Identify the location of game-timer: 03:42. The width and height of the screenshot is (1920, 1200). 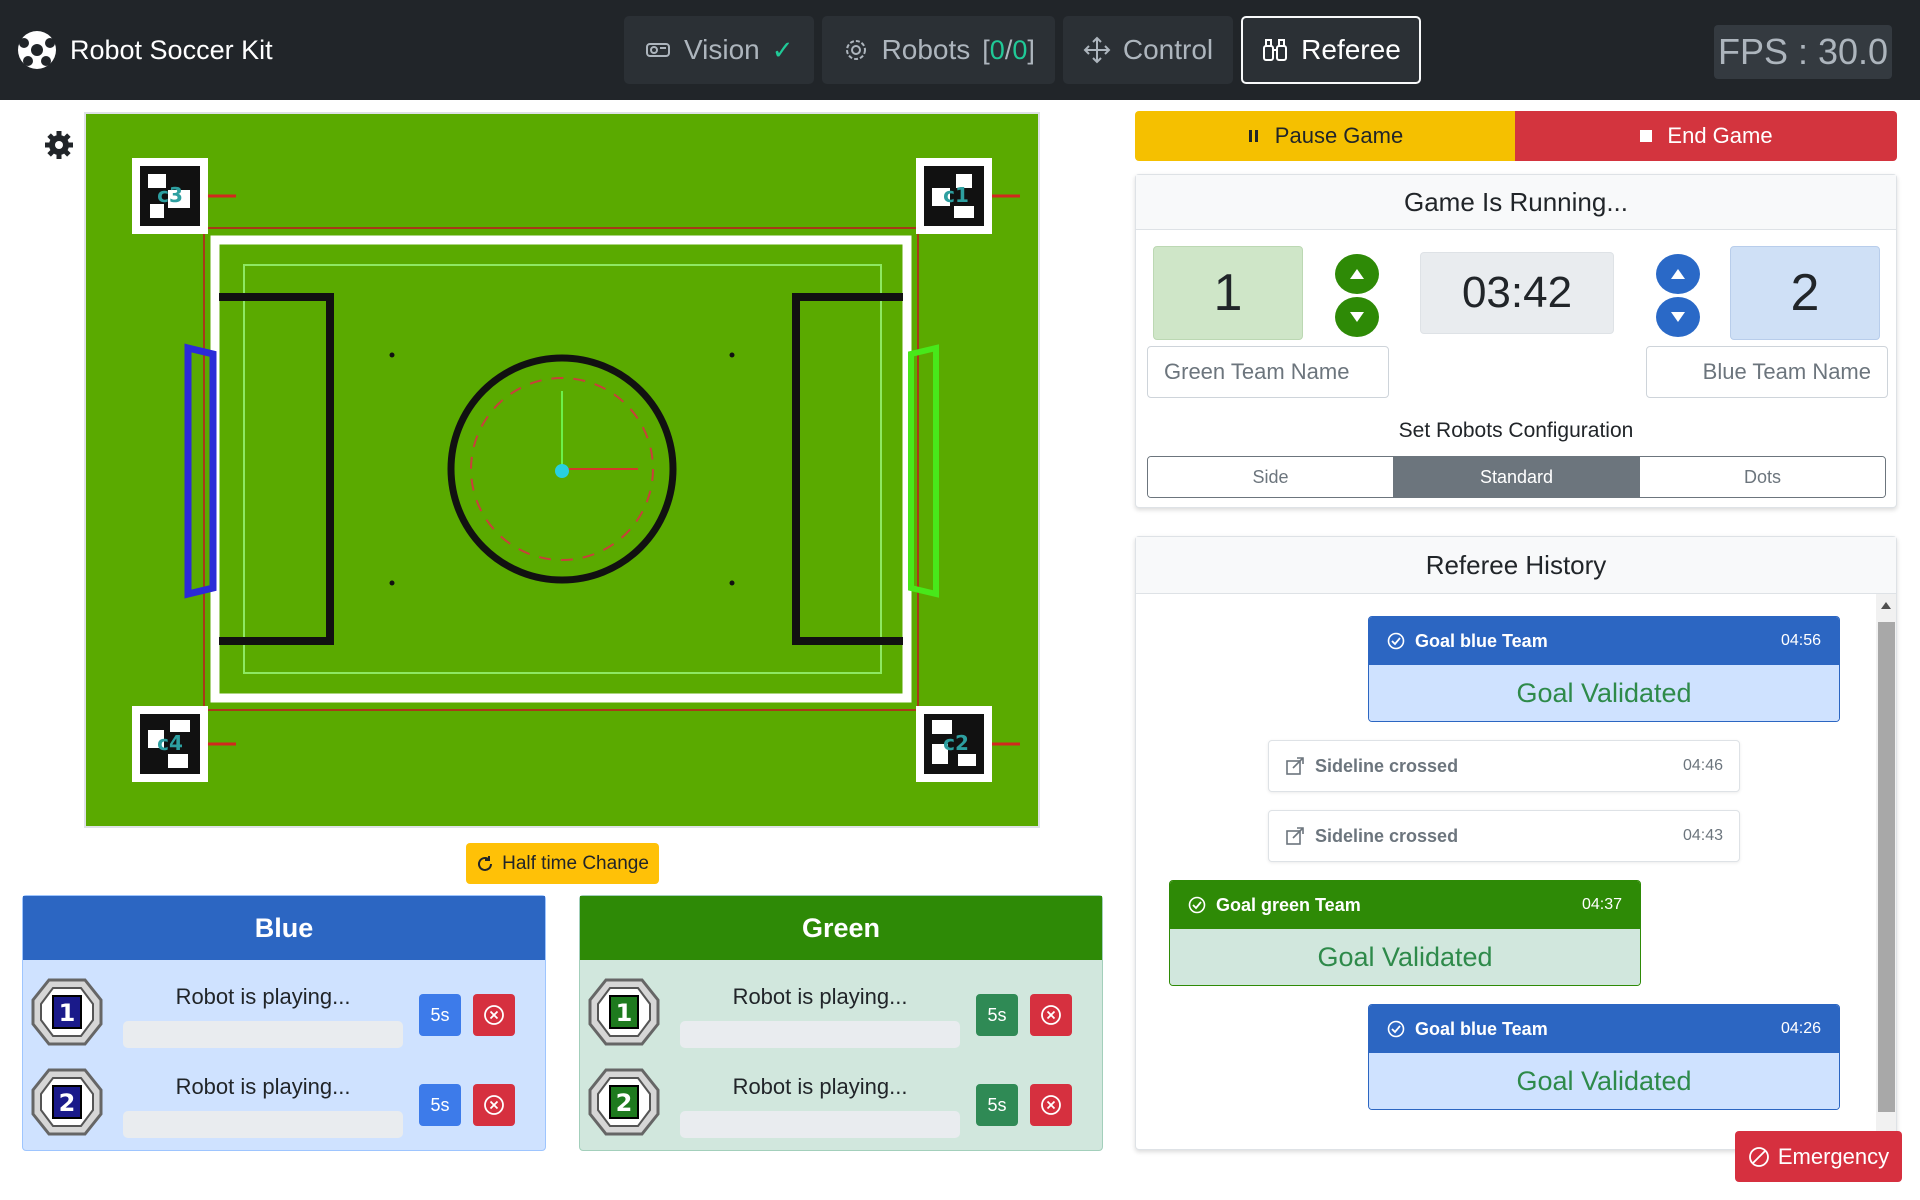
(1517, 293).